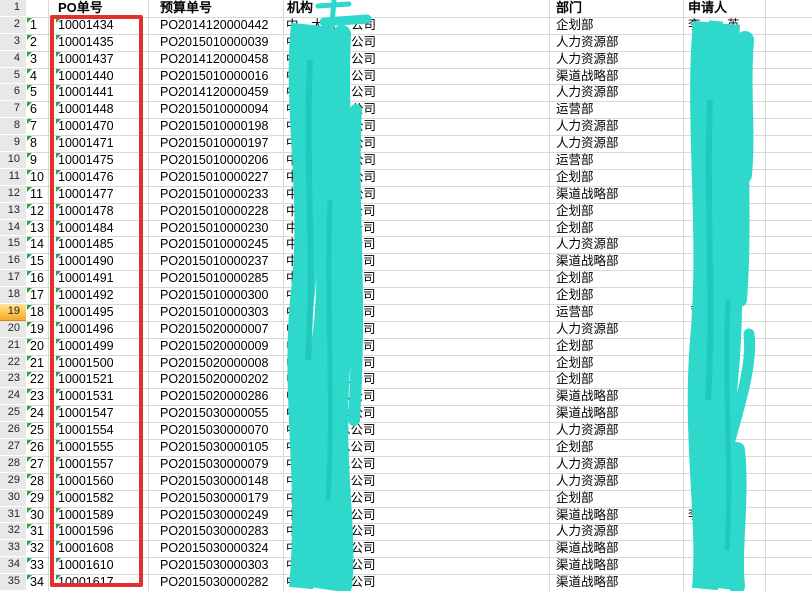 The height and width of the screenshot is (591, 812). What do you see at coordinates (214, 328) in the screenshot?
I see `cell-budget: PO2015020000007` at bounding box center [214, 328].